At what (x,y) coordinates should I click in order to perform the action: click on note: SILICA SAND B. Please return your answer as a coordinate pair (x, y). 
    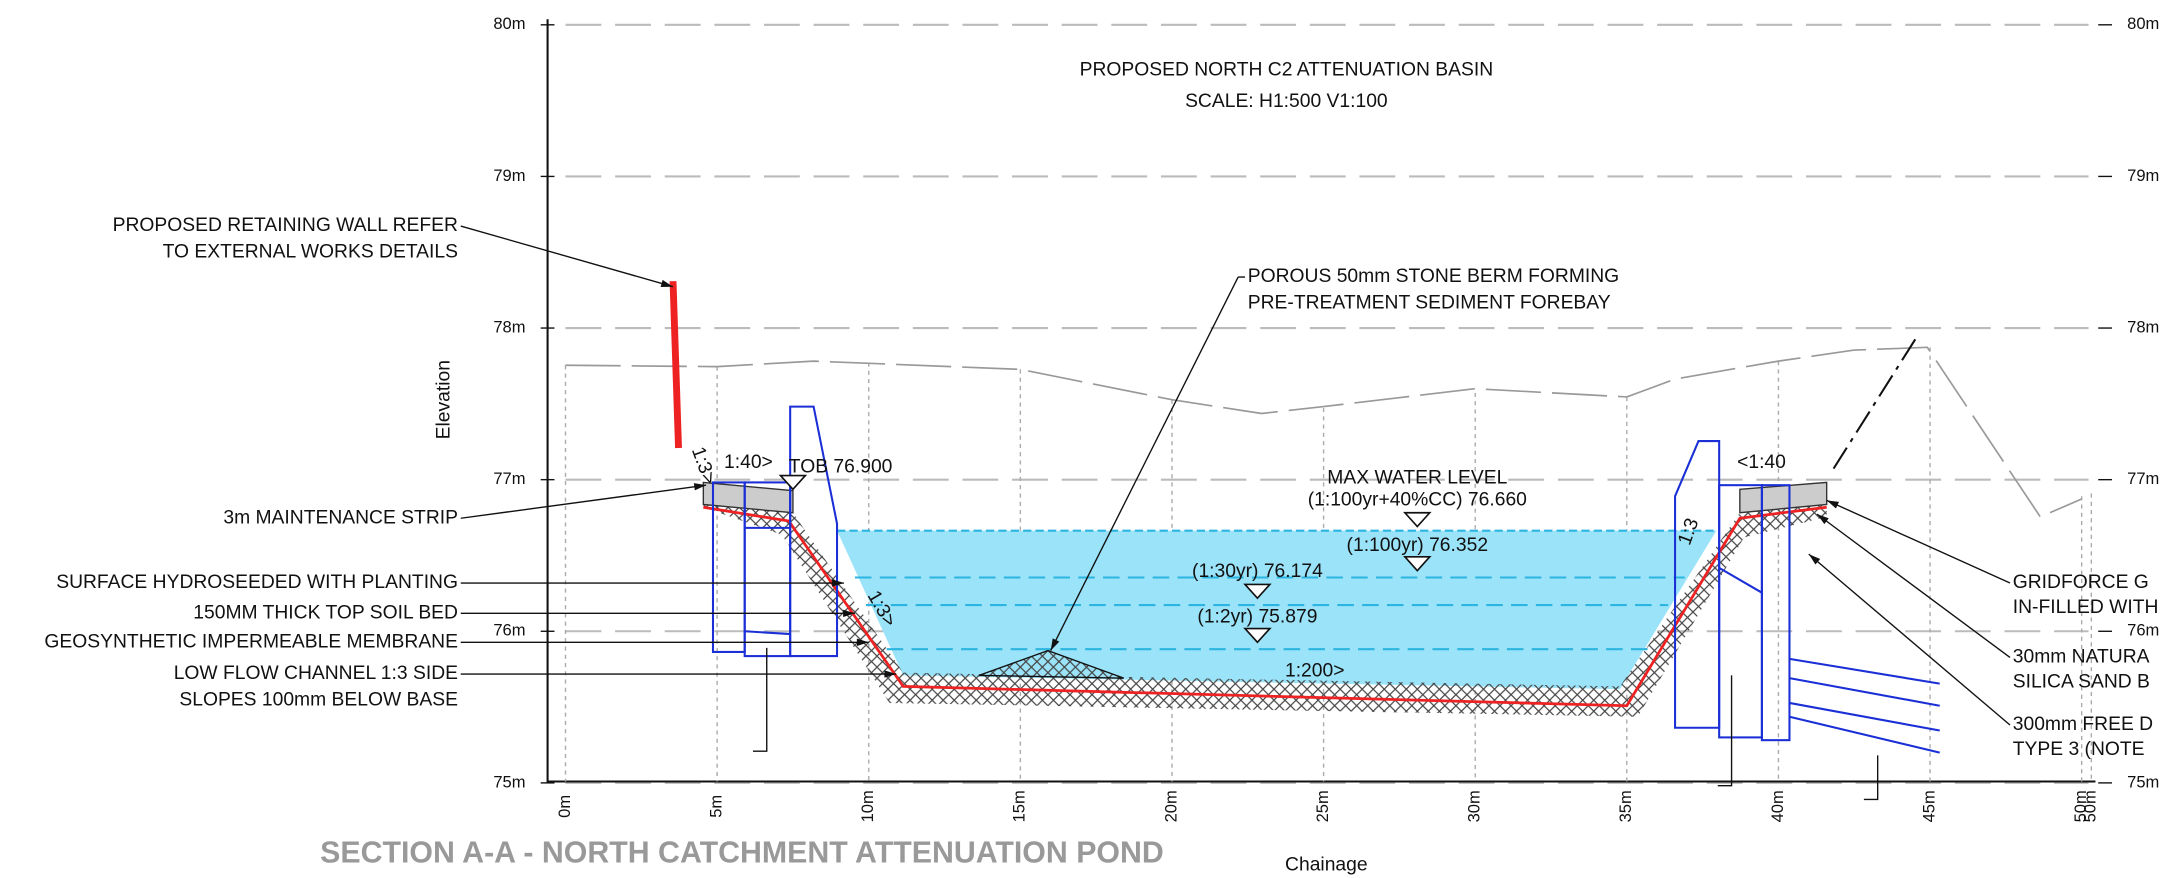
    Looking at the image, I should click on (2081, 681).